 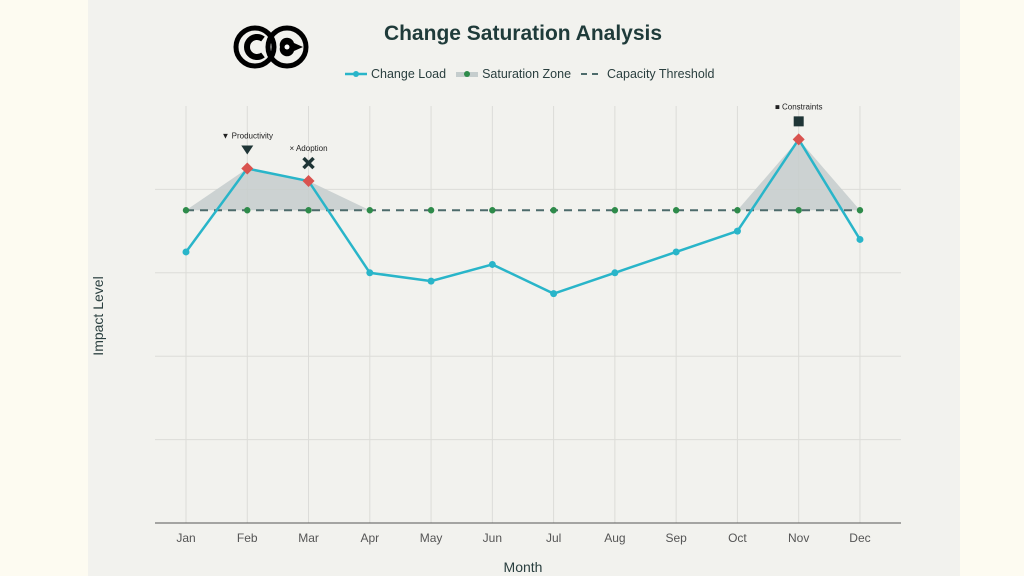 I want to click on square-icon, so click(x=798, y=121).